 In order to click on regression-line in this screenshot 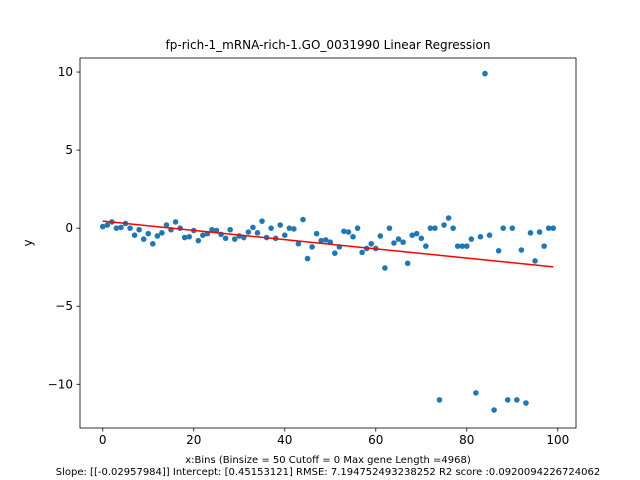, I will do `click(328, 244)`.